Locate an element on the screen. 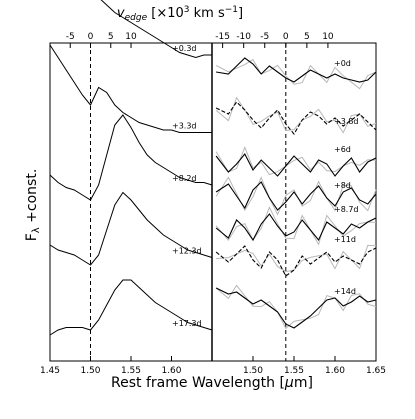 This screenshot has width=415, height=419. bottom-tick-label: 1.65 is located at coordinates (376, 371).